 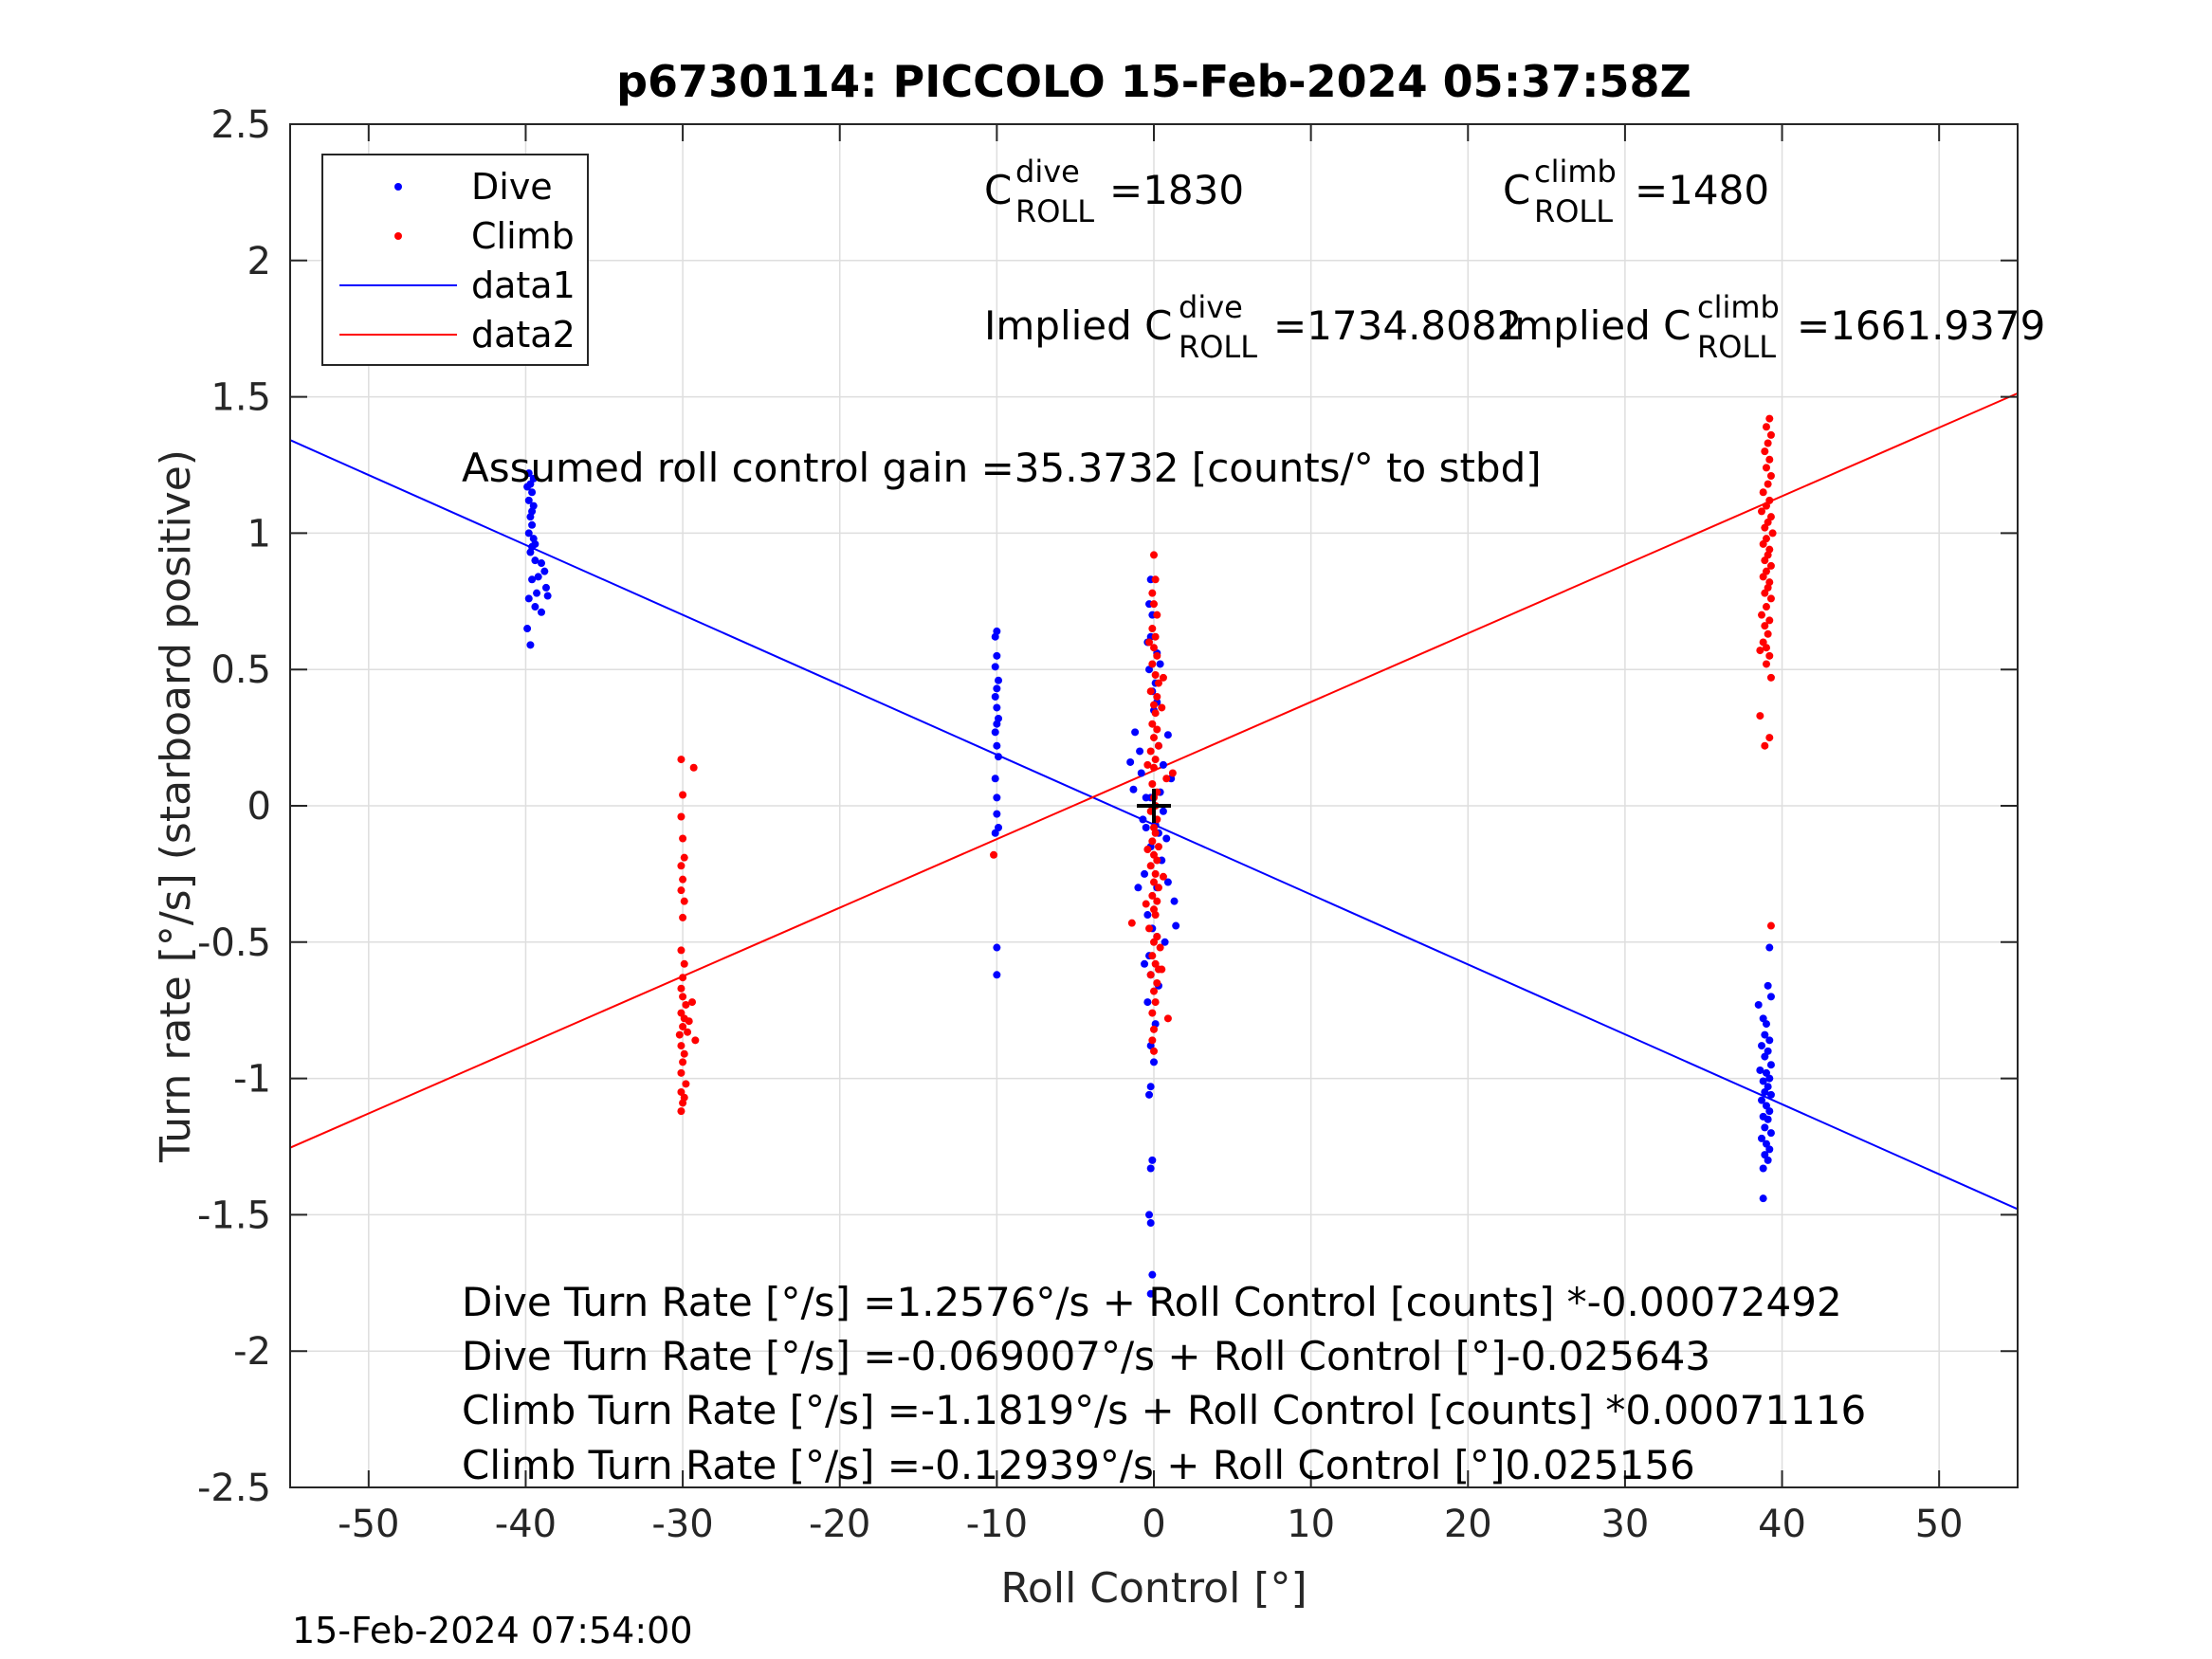 What do you see at coordinates (1573, 211) in the screenshot?
I see `c-climb-sub: ROLL` at bounding box center [1573, 211].